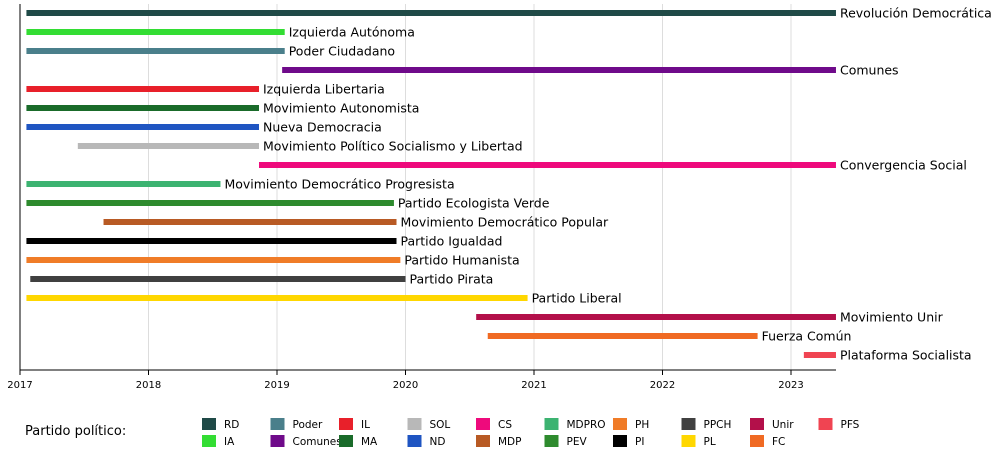  Describe the element at coordinates (405, 385) in the screenshot. I see `x-tick-label: 2020` at that location.